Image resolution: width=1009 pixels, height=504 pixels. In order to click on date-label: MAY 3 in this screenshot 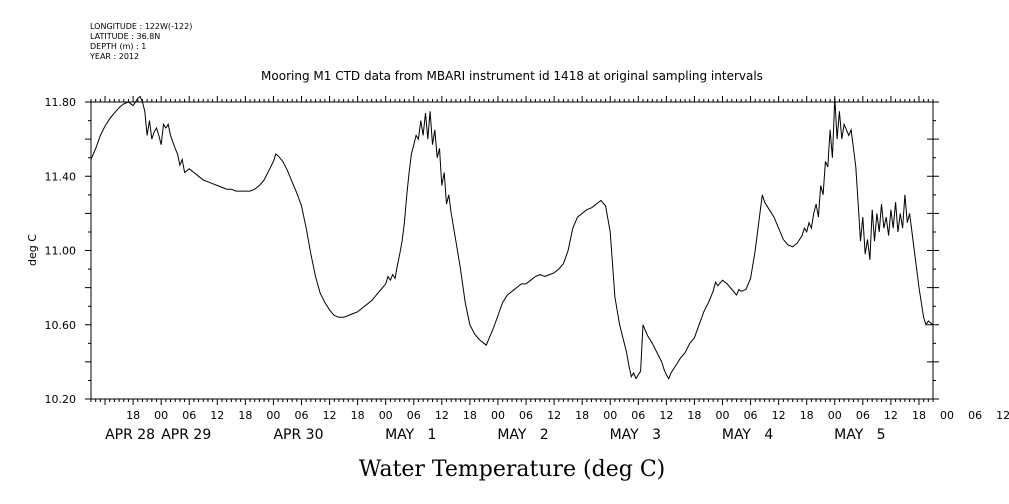, I will do `click(635, 435)`.